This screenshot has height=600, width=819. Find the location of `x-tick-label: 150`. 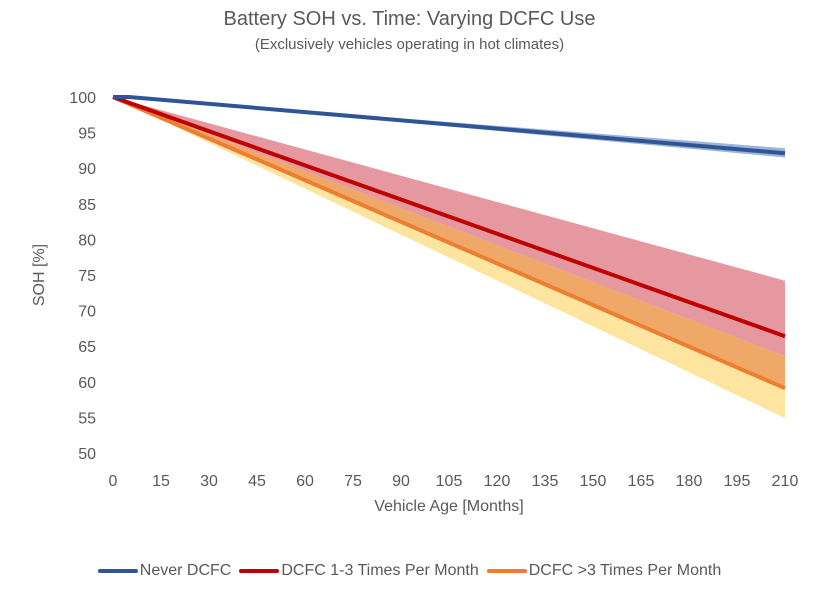

x-tick-label: 150 is located at coordinates (593, 481).